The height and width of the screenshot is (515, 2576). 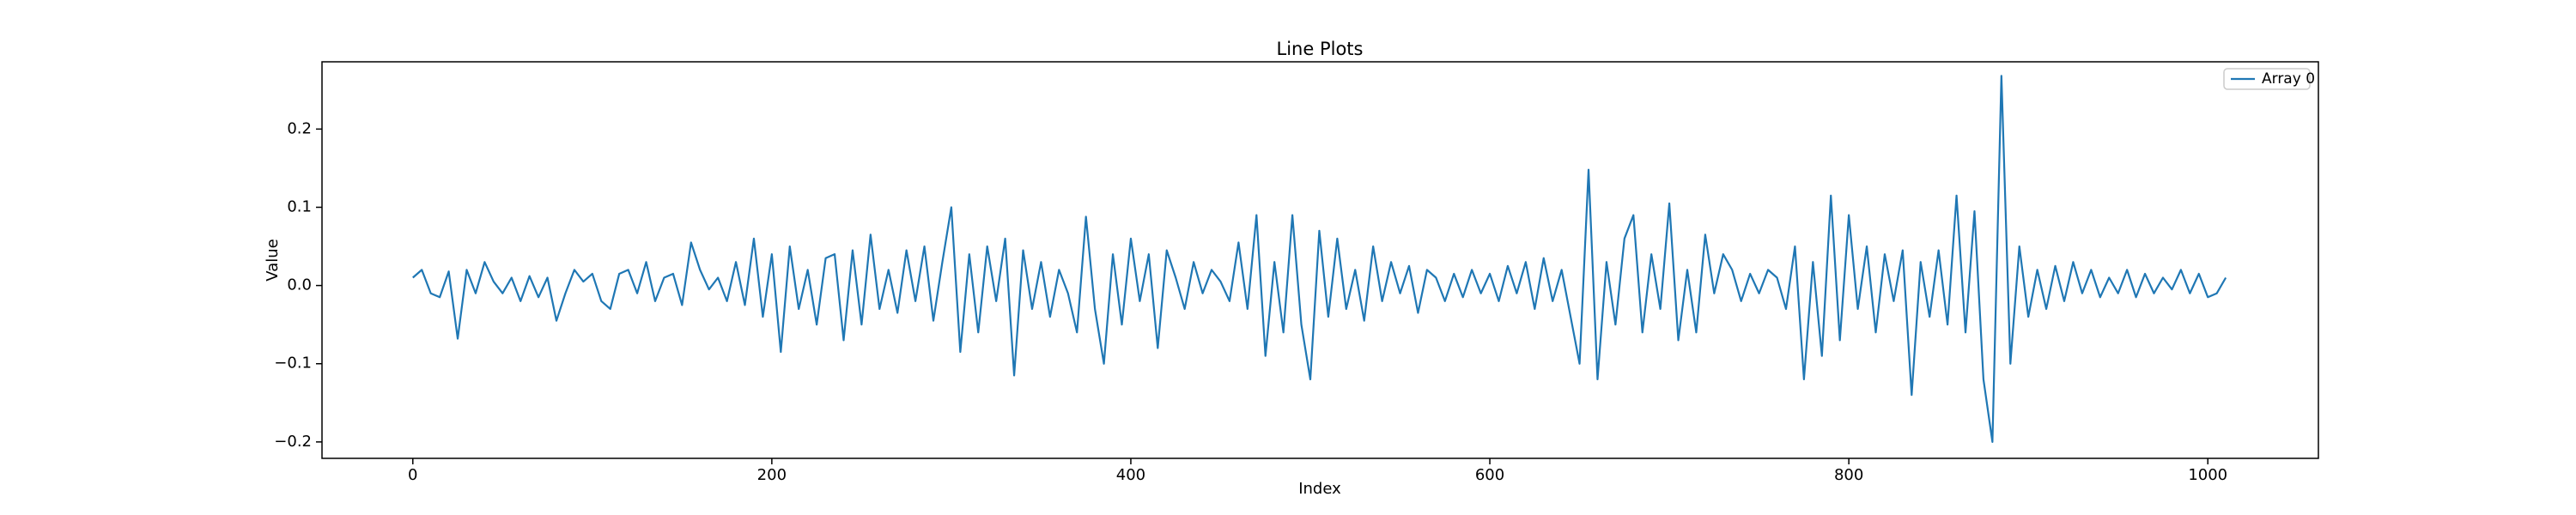 I want to click on y-tick-label: −0.2, so click(x=293, y=442).